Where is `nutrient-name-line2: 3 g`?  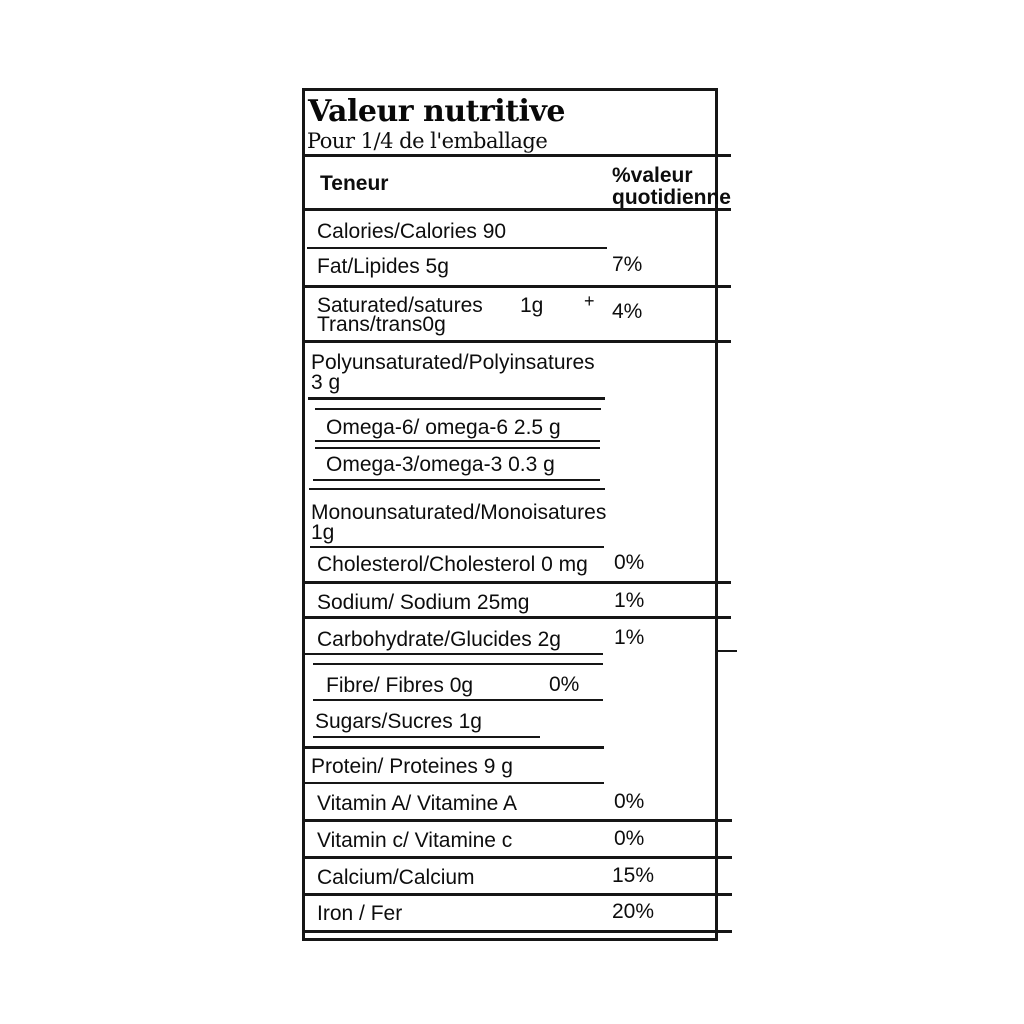
nutrient-name-line2: 3 g is located at coordinates (326, 382).